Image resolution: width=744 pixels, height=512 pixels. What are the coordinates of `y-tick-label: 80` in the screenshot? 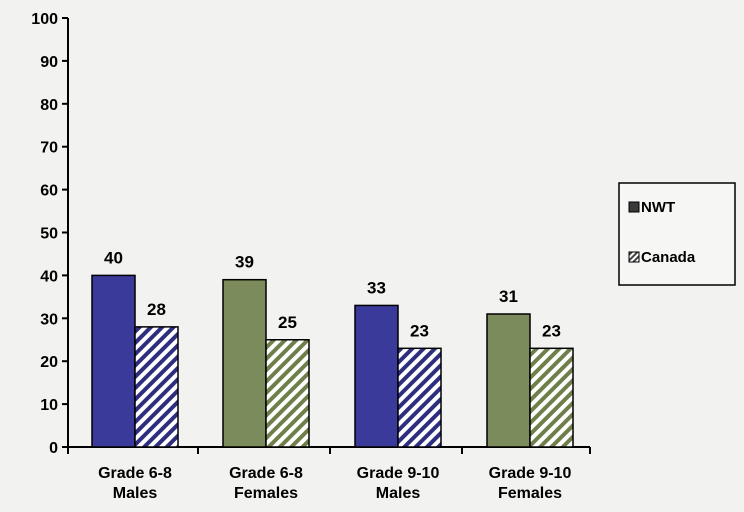 It's located at (49, 105).